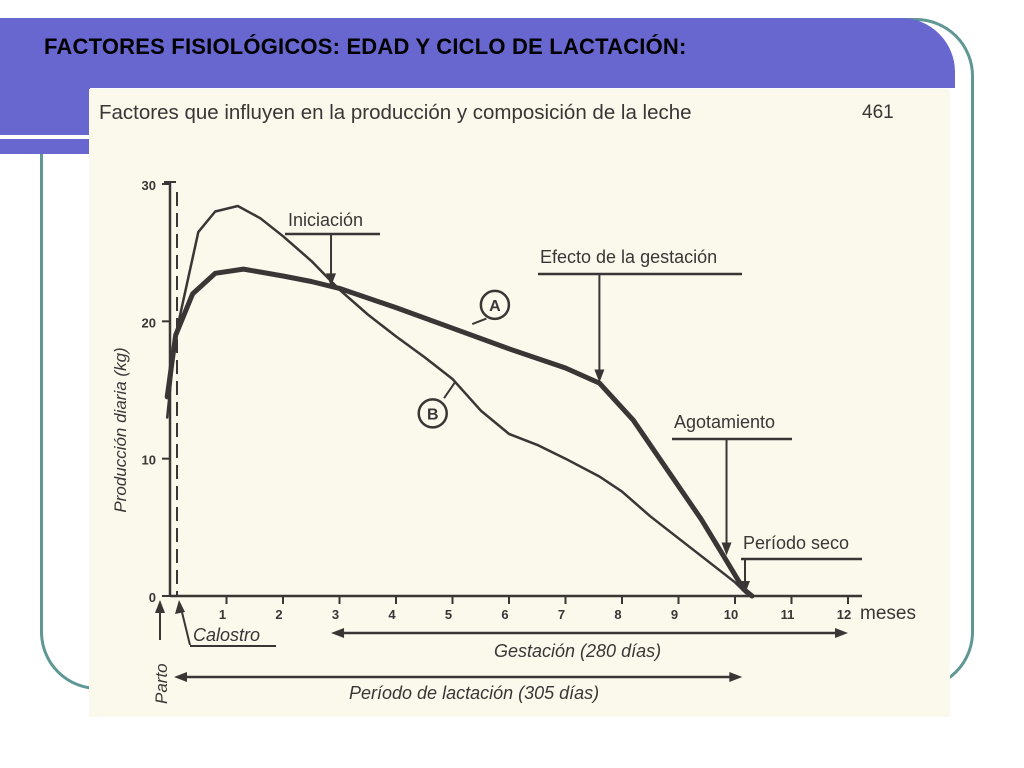  Describe the element at coordinates (325, 220) in the screenshot. I see `annotation-iniciacion: Iniciación` at that location.